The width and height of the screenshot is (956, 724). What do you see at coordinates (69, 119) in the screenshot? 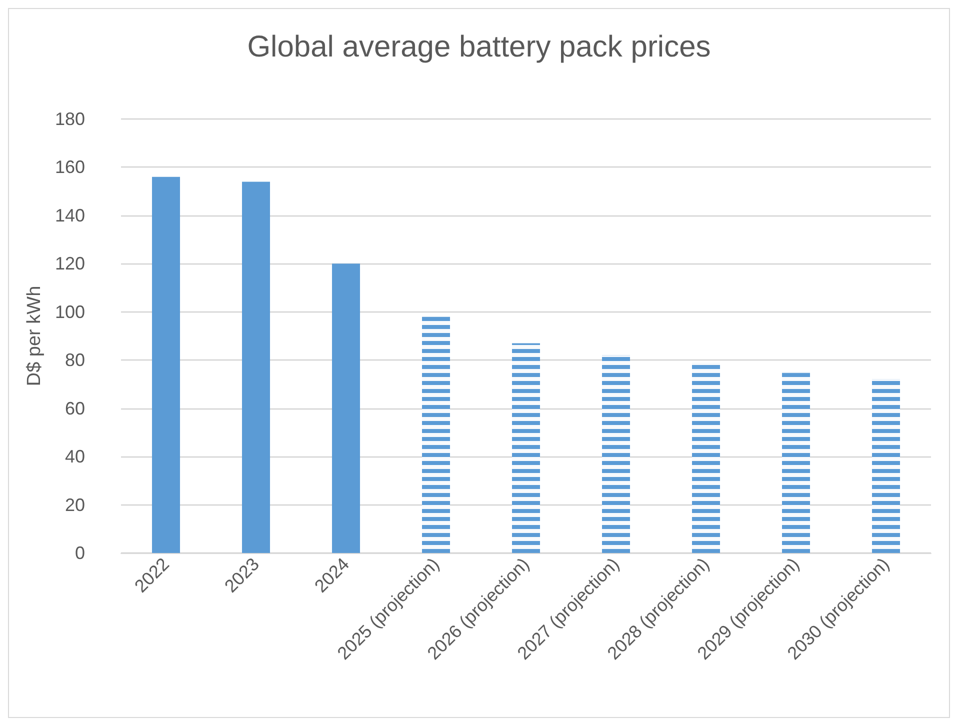
I see `y-tick-label: 180` at bounding box center [69, 119].